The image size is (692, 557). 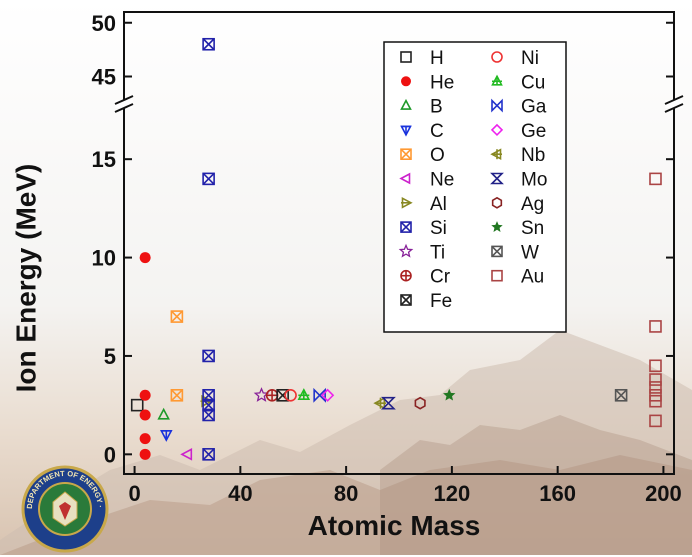 I want to click on legend-label: Au, so click(x=532, y=277).